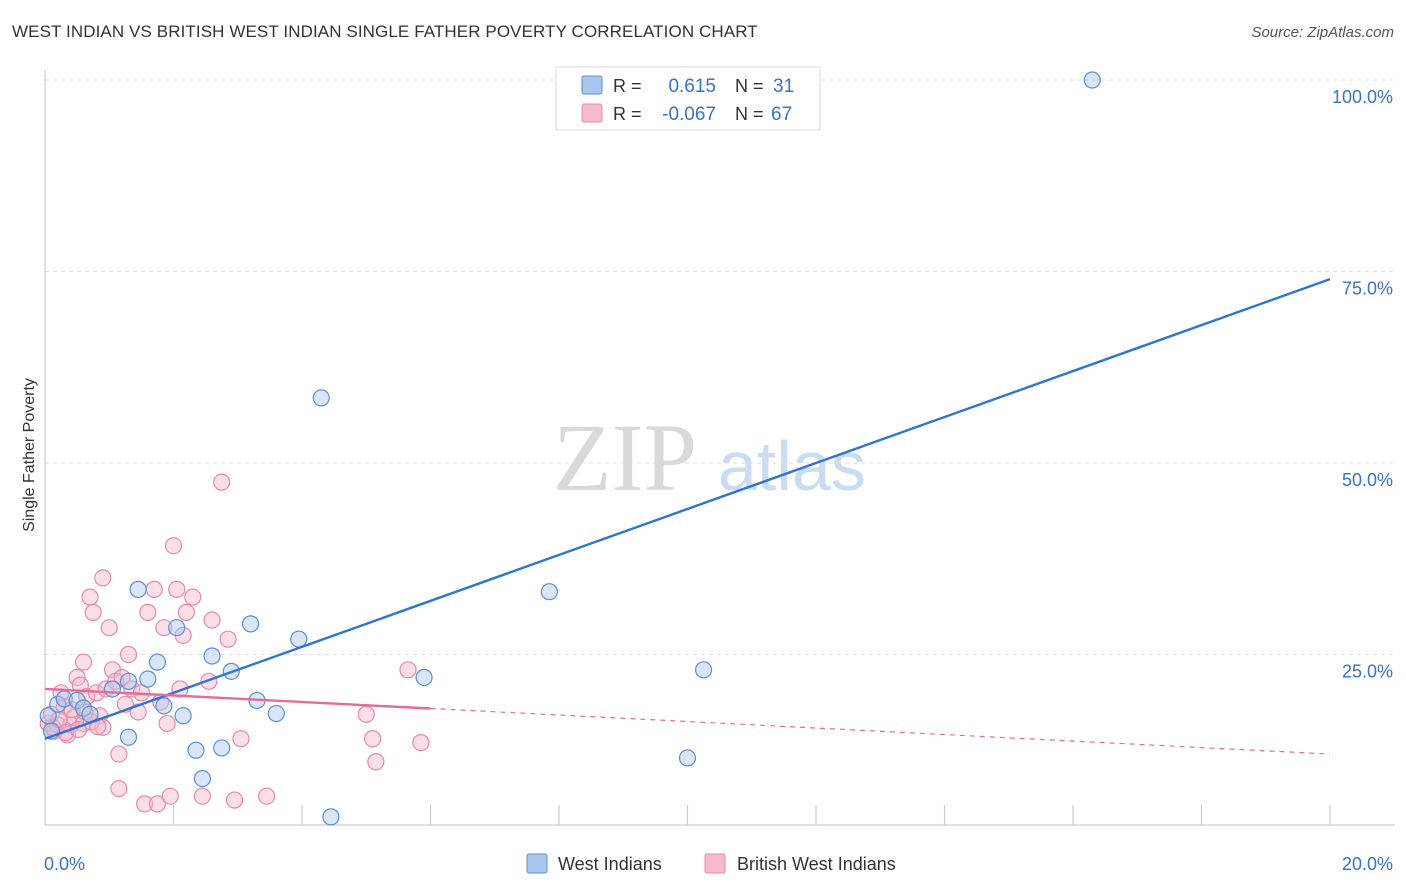 The height and width of the screenshot is (892, 1406). I want to click on legend-item-british-west-indians: British West Indians, so click(816, 864).